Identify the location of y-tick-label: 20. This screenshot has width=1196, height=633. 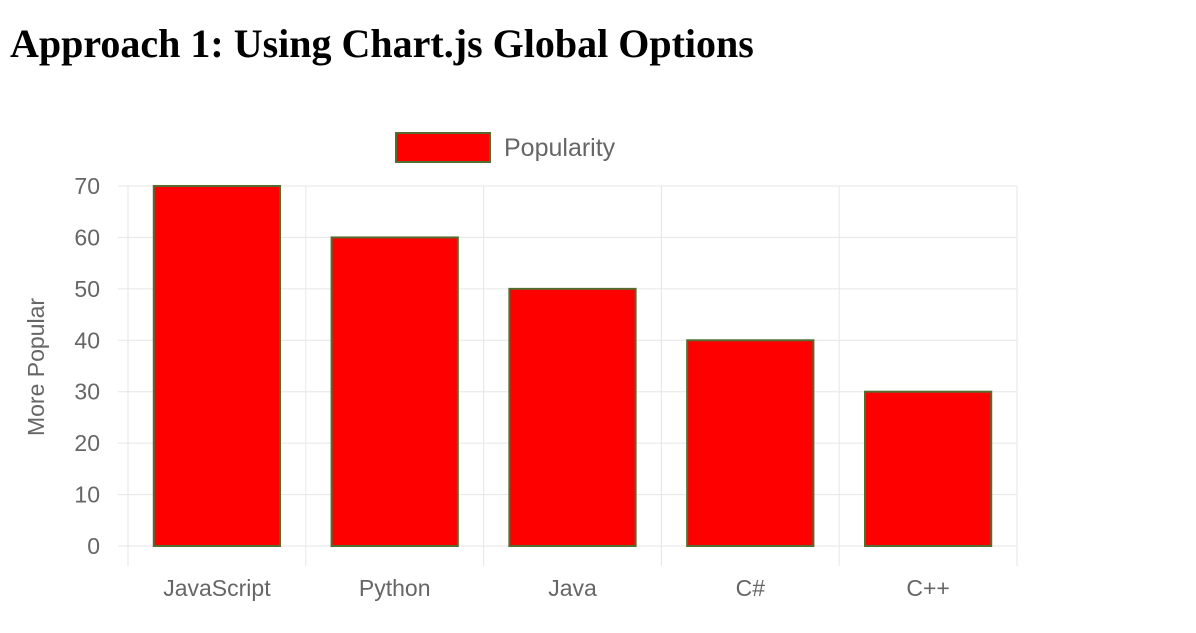
(87, 443).